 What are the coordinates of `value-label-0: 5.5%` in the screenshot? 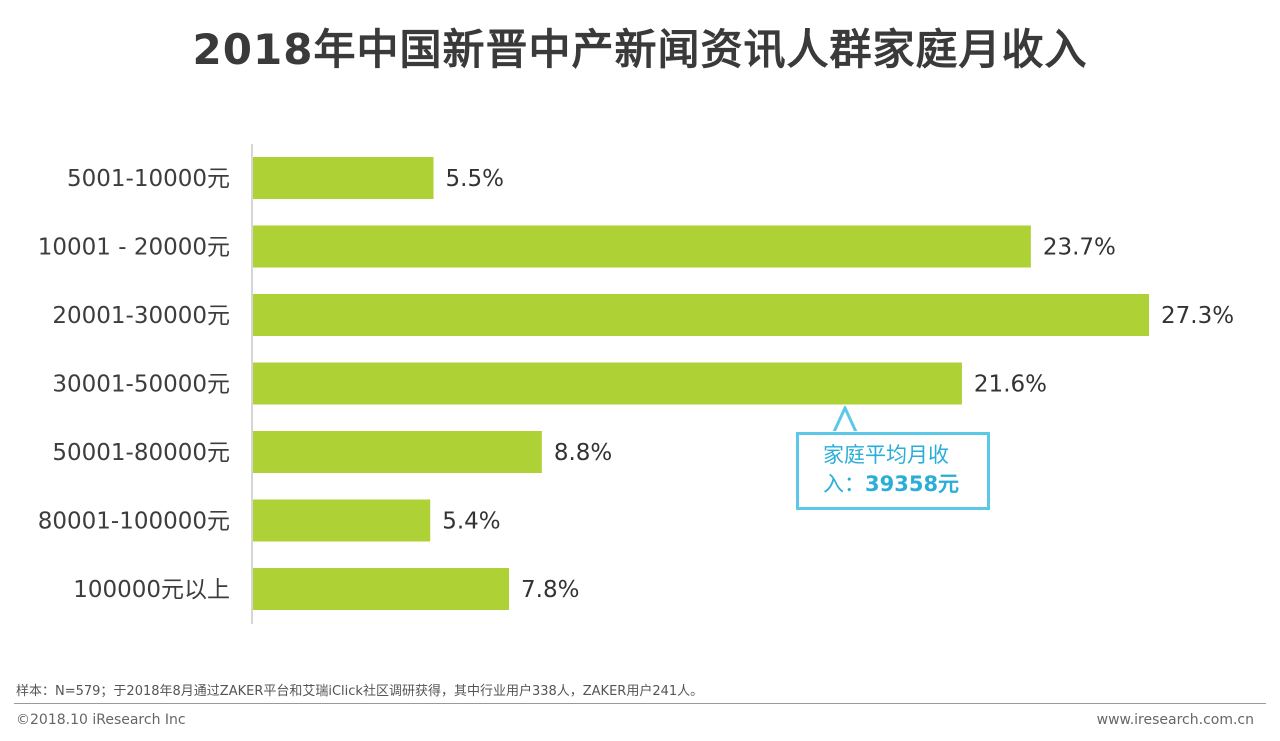 It's located at (475, 179).